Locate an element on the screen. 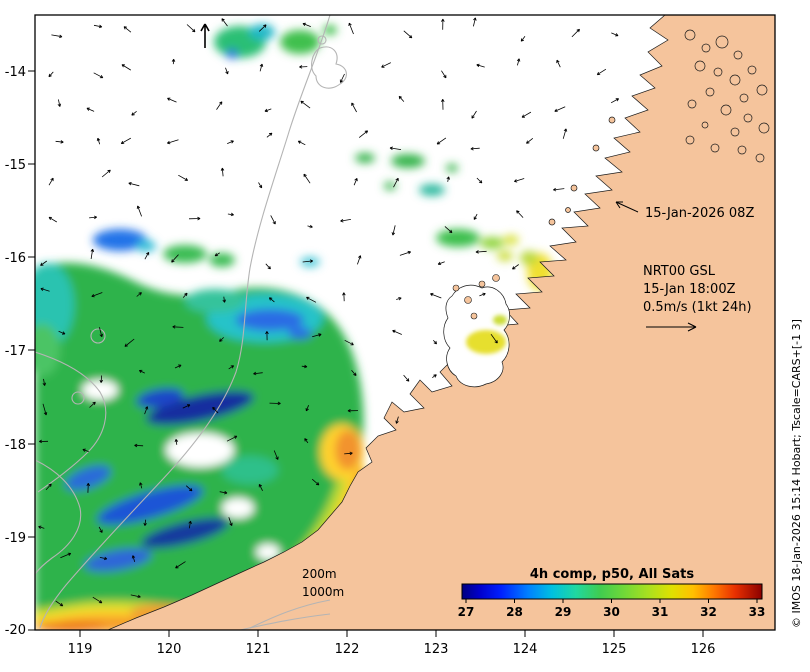 This screenshot has width=810, height=672. king-sound-bay is located at coordinates (476, 331).